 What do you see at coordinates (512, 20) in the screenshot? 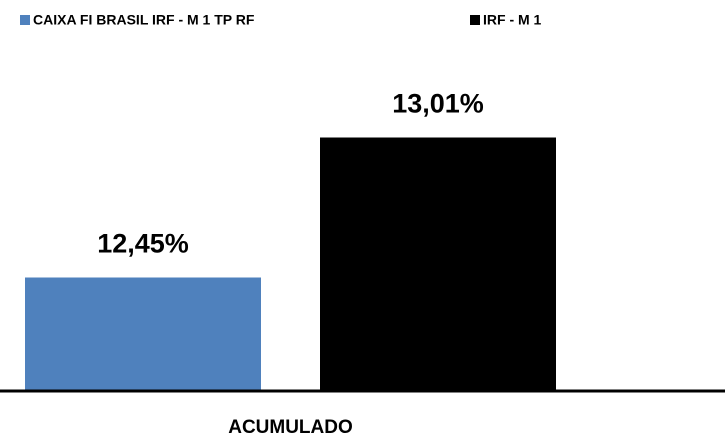
I see `legend-label: IRF - M 1` at bounding box center [512, 20].